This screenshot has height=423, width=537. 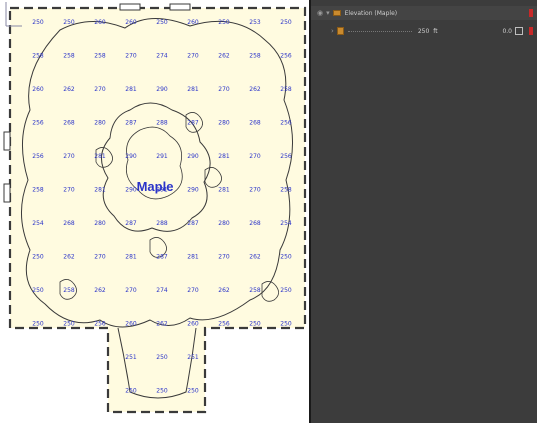 What do you see at coordinates (424, 13) in the screenshot?
I see `layer-row-elevation: ◉ ▾ Elevation (Maple)` at bounding box center [424, 13].